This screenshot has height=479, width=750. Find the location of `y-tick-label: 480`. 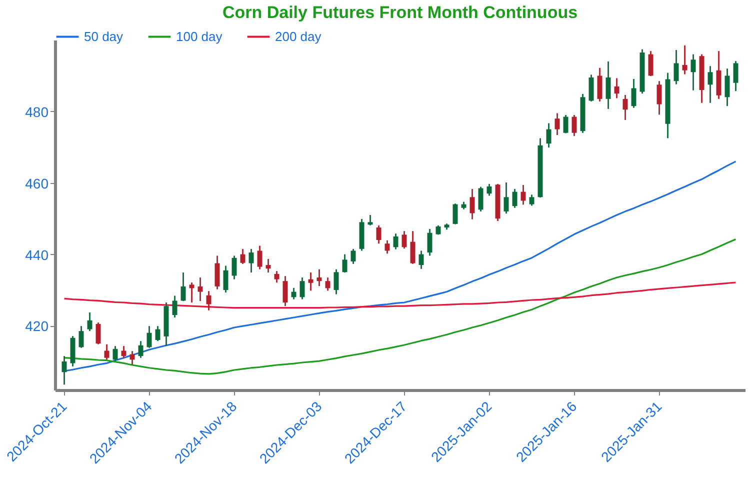

y-tick-label: 480 is located at coordinates (37, 112).